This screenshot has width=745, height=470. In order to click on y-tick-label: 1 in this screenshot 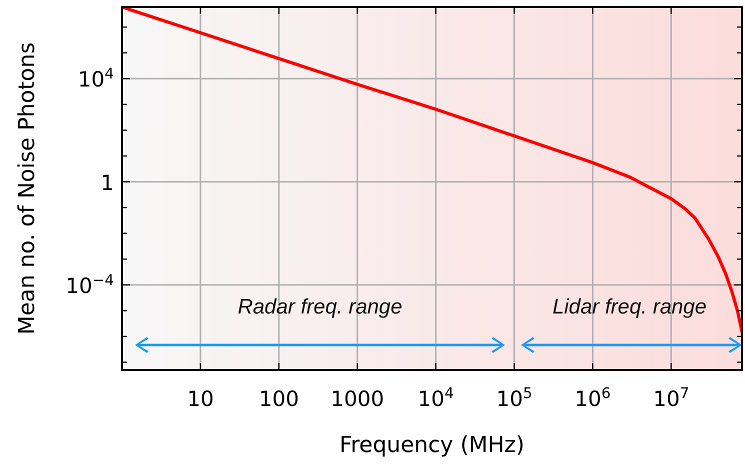, I will do `click(107, 182)`.